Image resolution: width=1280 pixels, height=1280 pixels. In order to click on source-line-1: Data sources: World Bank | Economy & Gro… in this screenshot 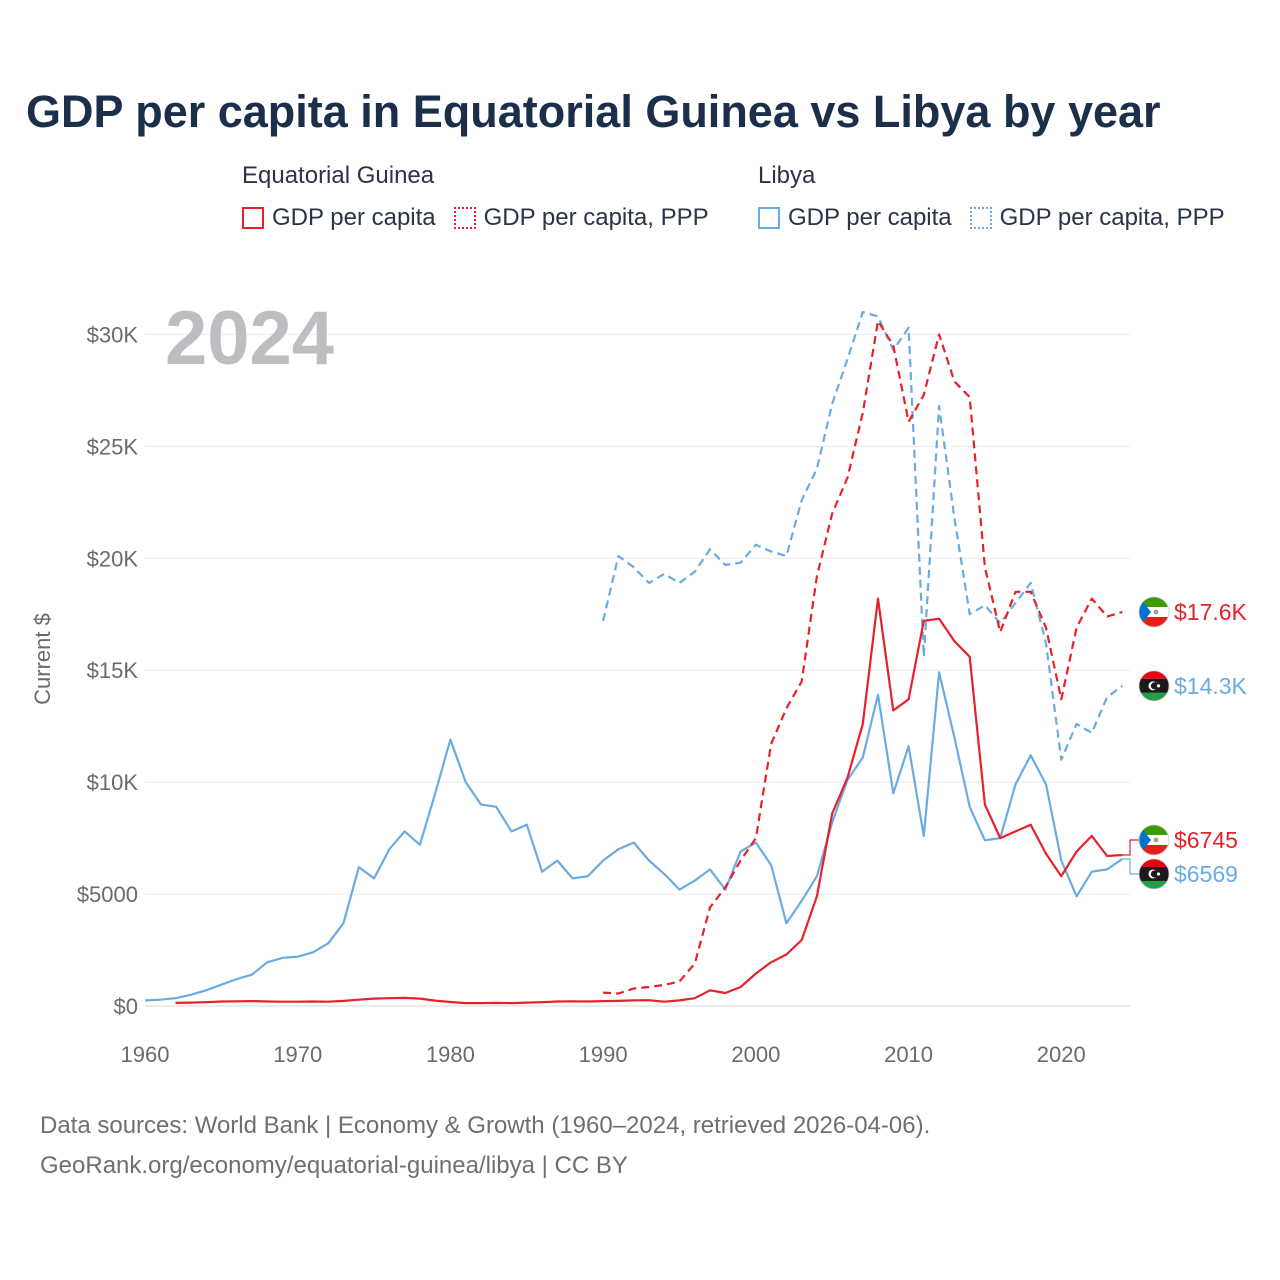, I will do `click(485, 1125)`.